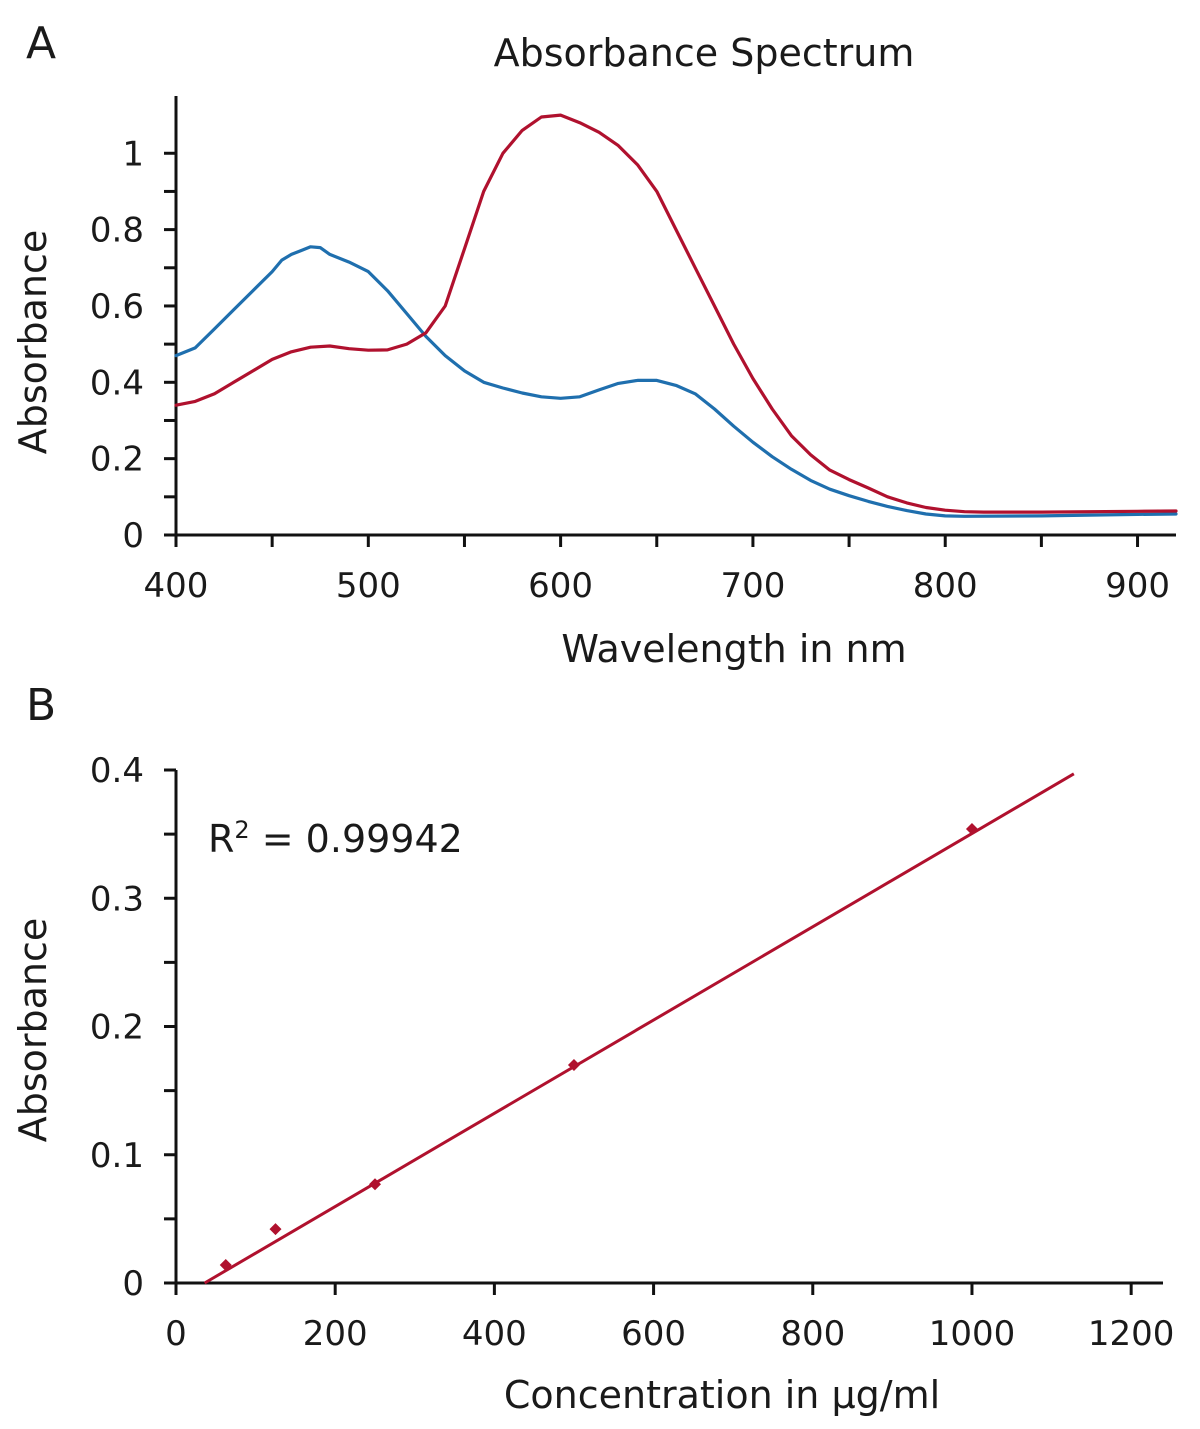  What do you see at coordinates (972, 1334) in the screenshot?
I see `x-tick-label: 1000` at bounding box center [972, 1334].